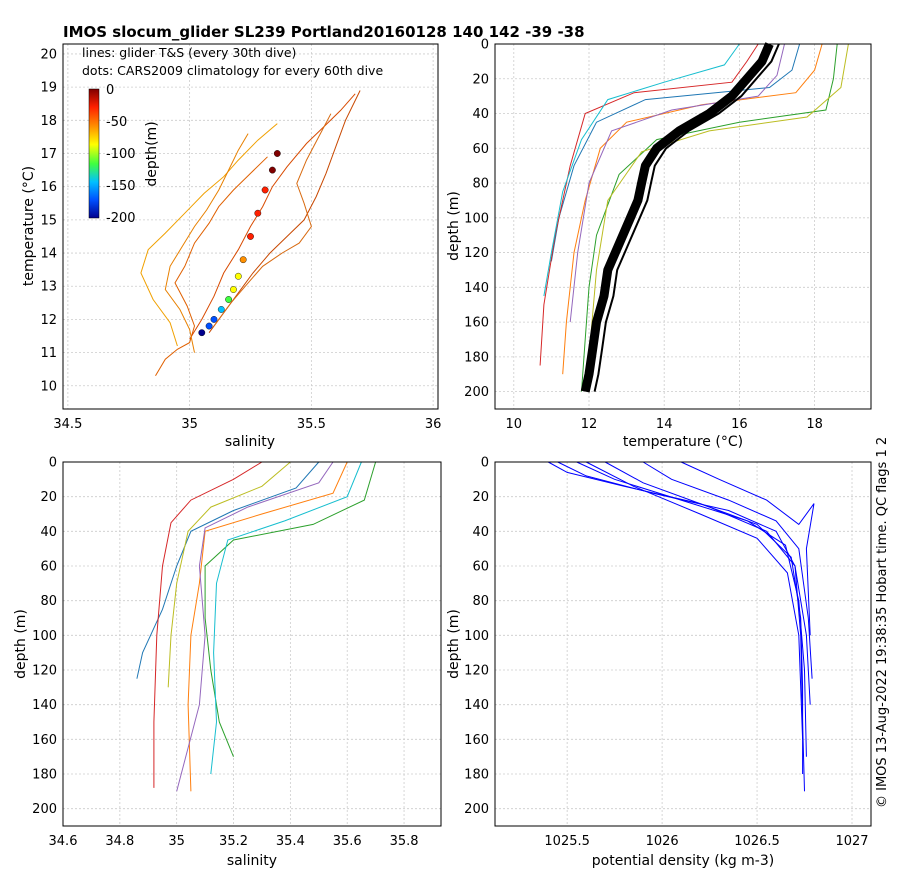 The height and width of the screenshot is (880, 900). I want to click on x-tick-label: 14, so click(664, 424).